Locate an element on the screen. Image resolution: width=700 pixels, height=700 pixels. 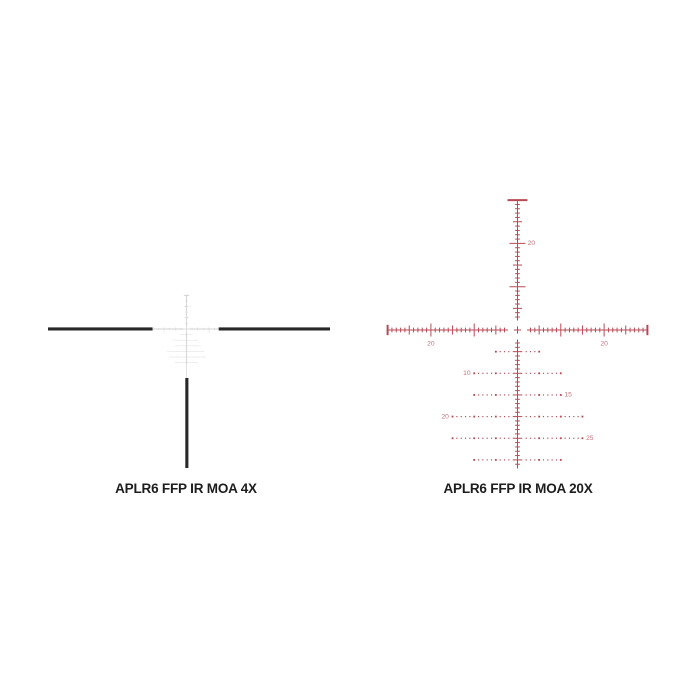
caption-reticle-20x: APLR6 FFP IR MOA 20X is located at coordinates (518, 488).